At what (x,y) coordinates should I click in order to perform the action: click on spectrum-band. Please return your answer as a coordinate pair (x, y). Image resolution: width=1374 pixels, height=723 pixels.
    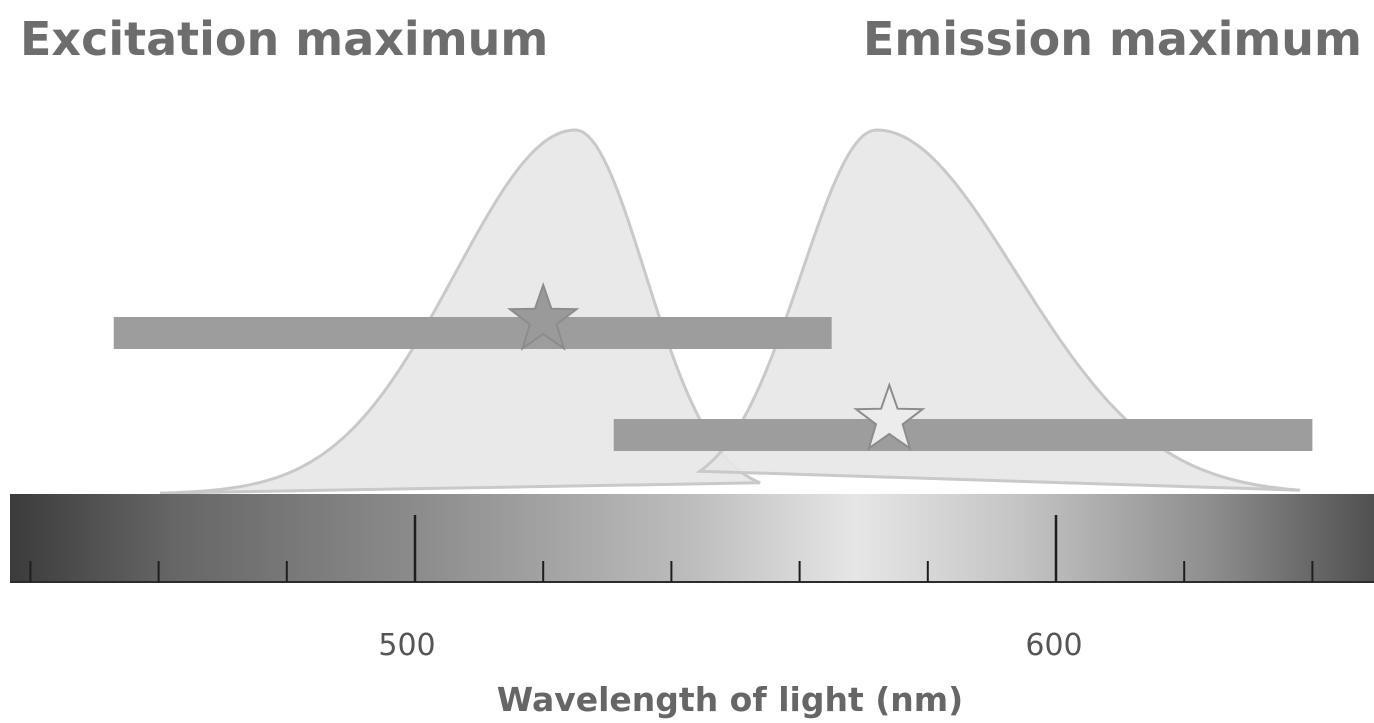
    Looking at the image, I should click on (692, 538).